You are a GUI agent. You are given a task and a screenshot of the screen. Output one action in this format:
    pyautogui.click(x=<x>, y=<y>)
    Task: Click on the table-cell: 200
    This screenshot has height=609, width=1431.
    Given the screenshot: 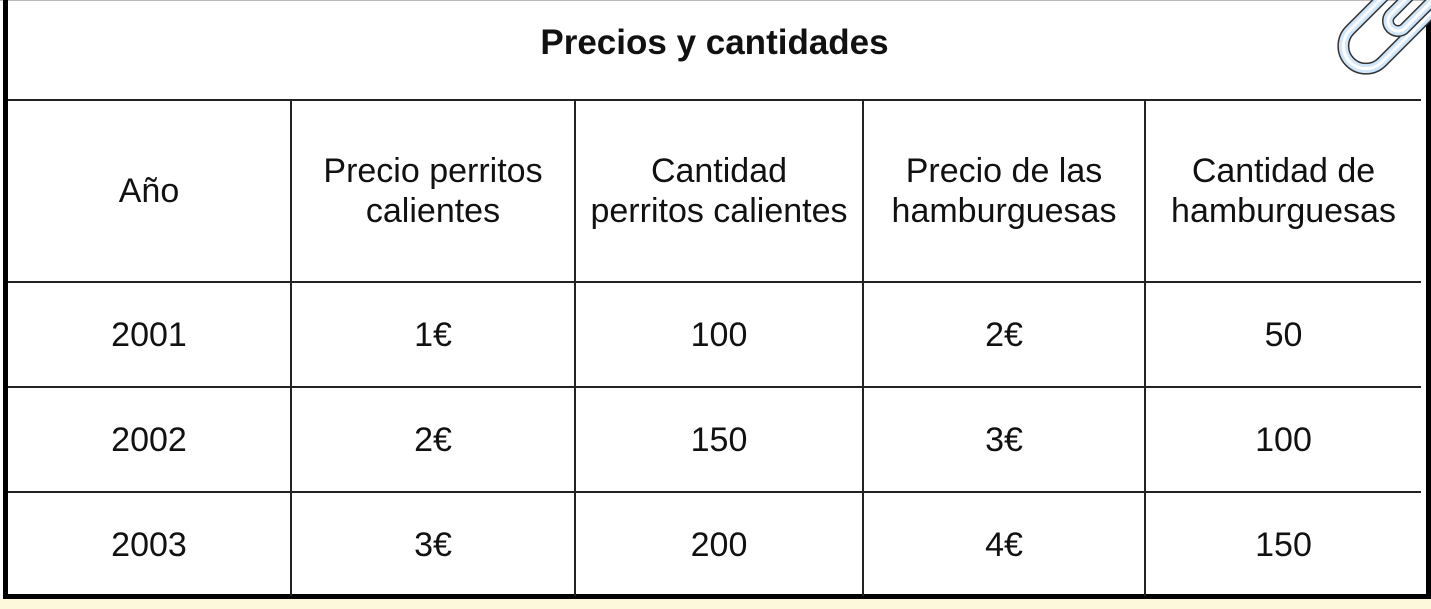 What is the action you would take?
    pyautogui.click(x=719, y=544)
    